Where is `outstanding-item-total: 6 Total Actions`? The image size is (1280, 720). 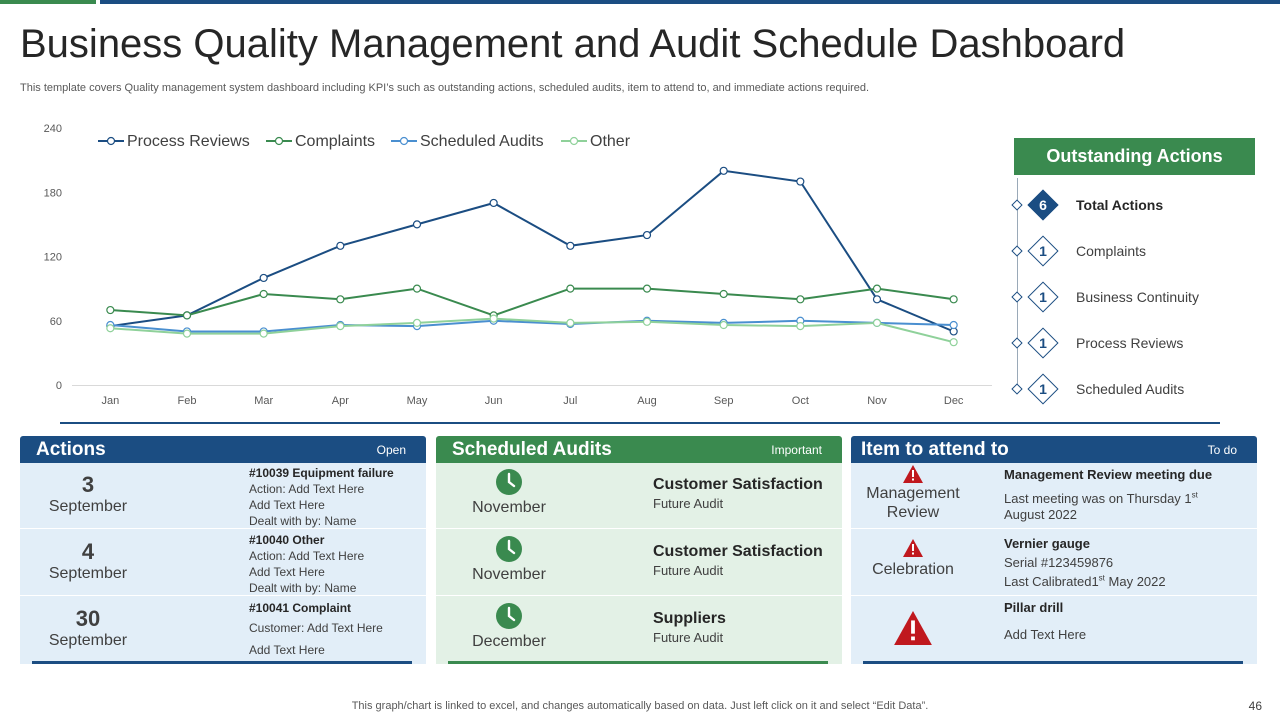 outstanding-item-total: 6 Total Actions is located at coordinates (1135, 205).